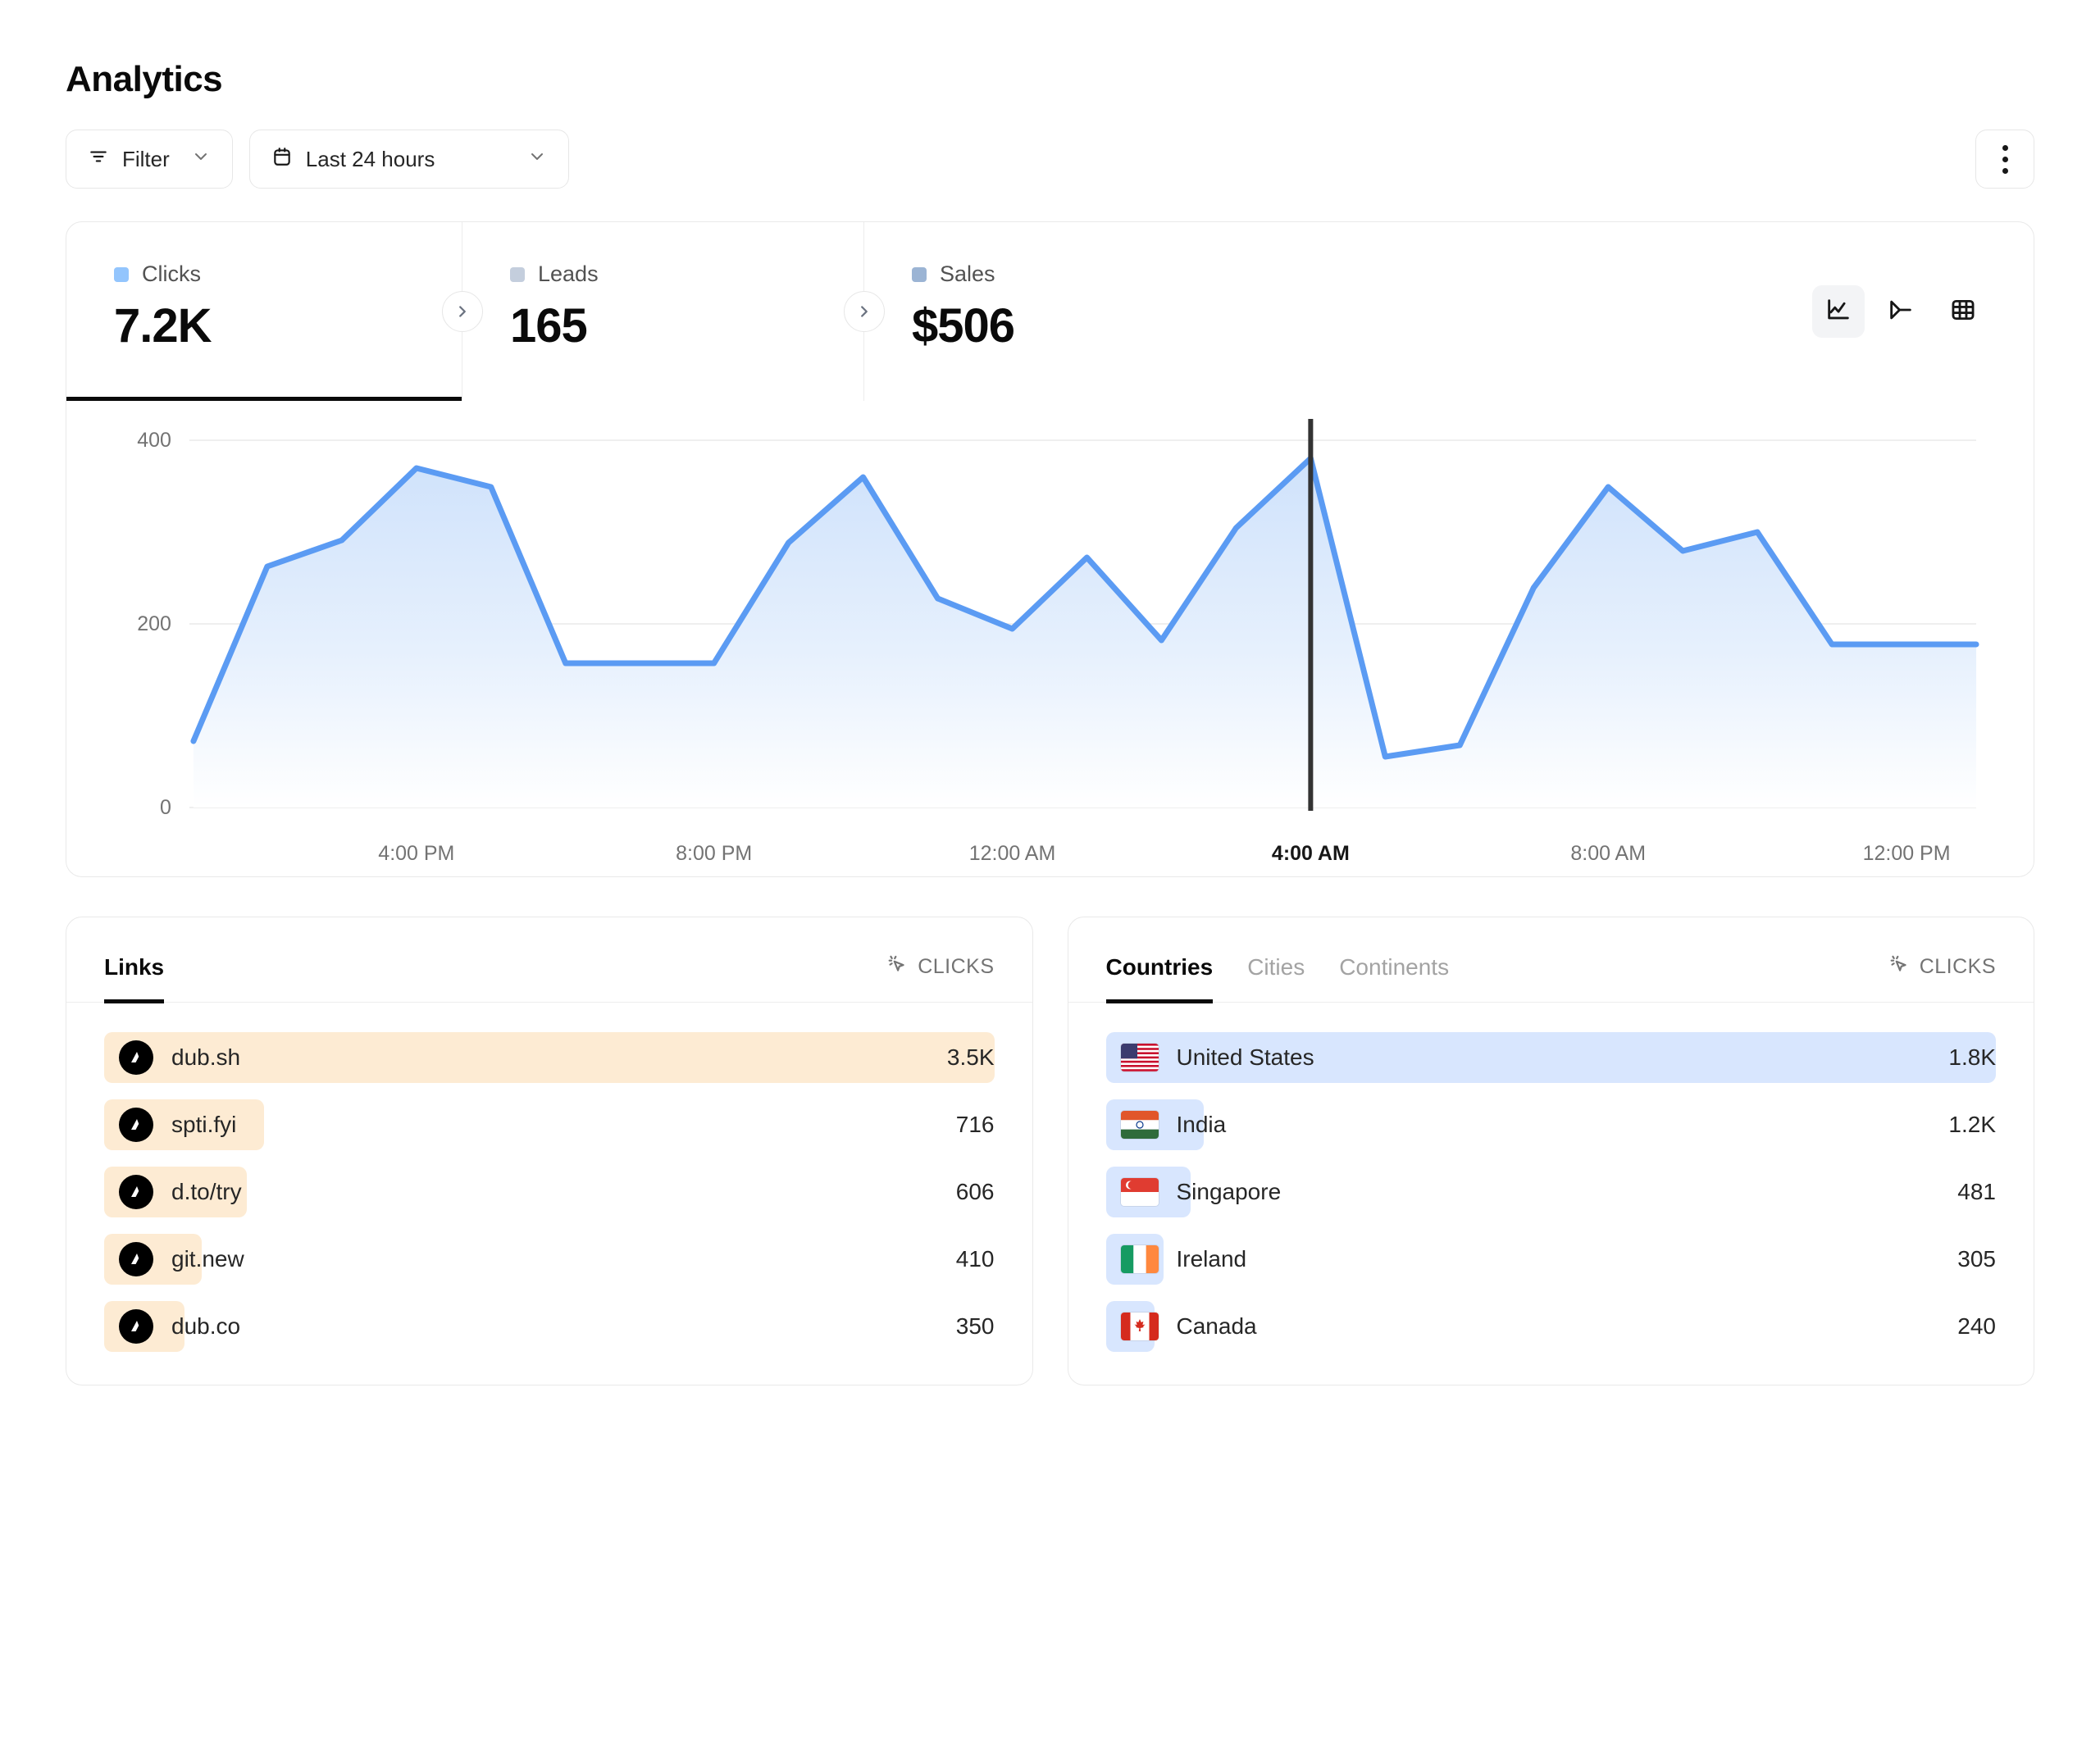 The width and height of the screenshot is (2100, 1738). What do you see at coordinates (714, 853) in the screenshot?
I see `x-tick-label: 8:00 PM` at bounding box center [714, 853].